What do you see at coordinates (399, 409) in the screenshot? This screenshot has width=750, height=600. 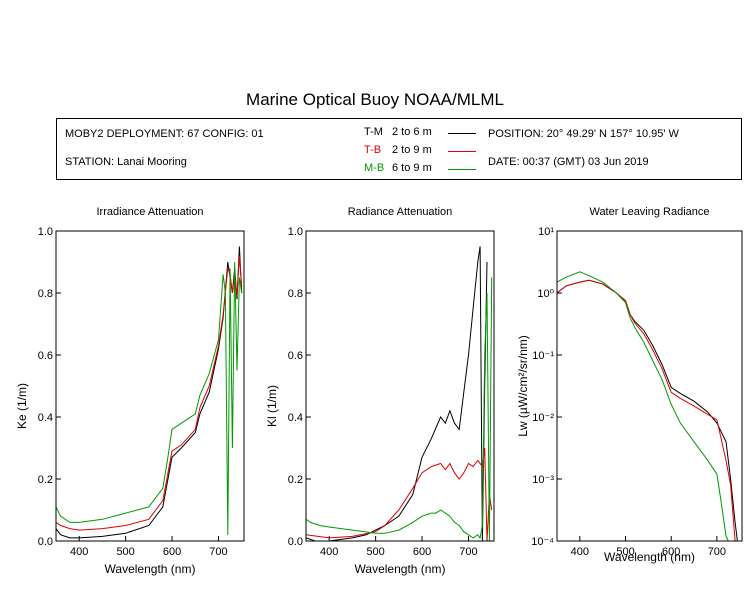 I see `chart-2-series-m-b` at bounding box center [399, 409].